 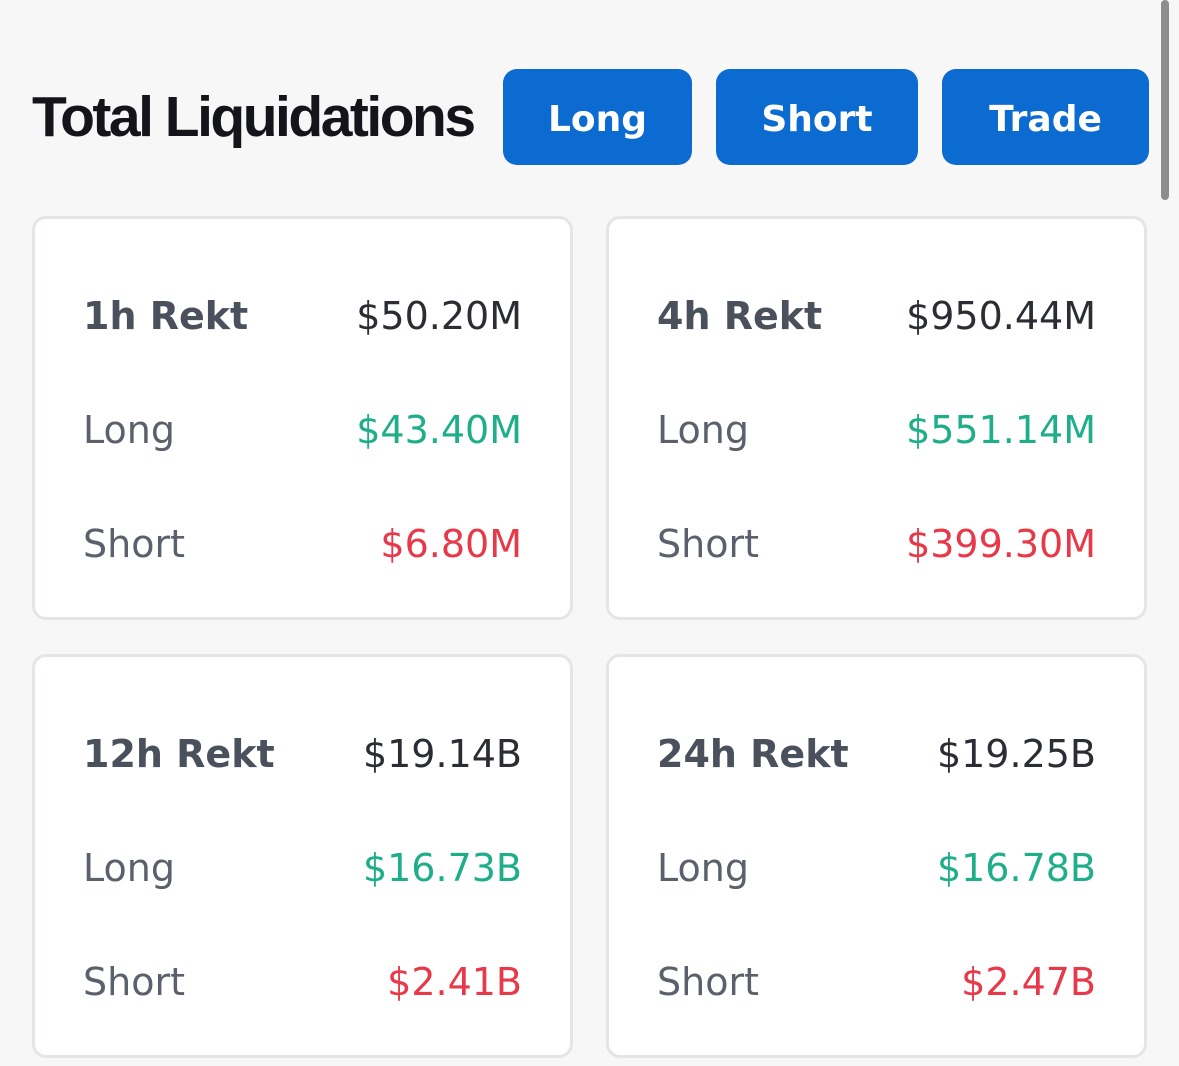 What do you see at coordinates (439, 430) in the screenshot?
I see `long-value: $43.40M` at bounding box center [439, 430].